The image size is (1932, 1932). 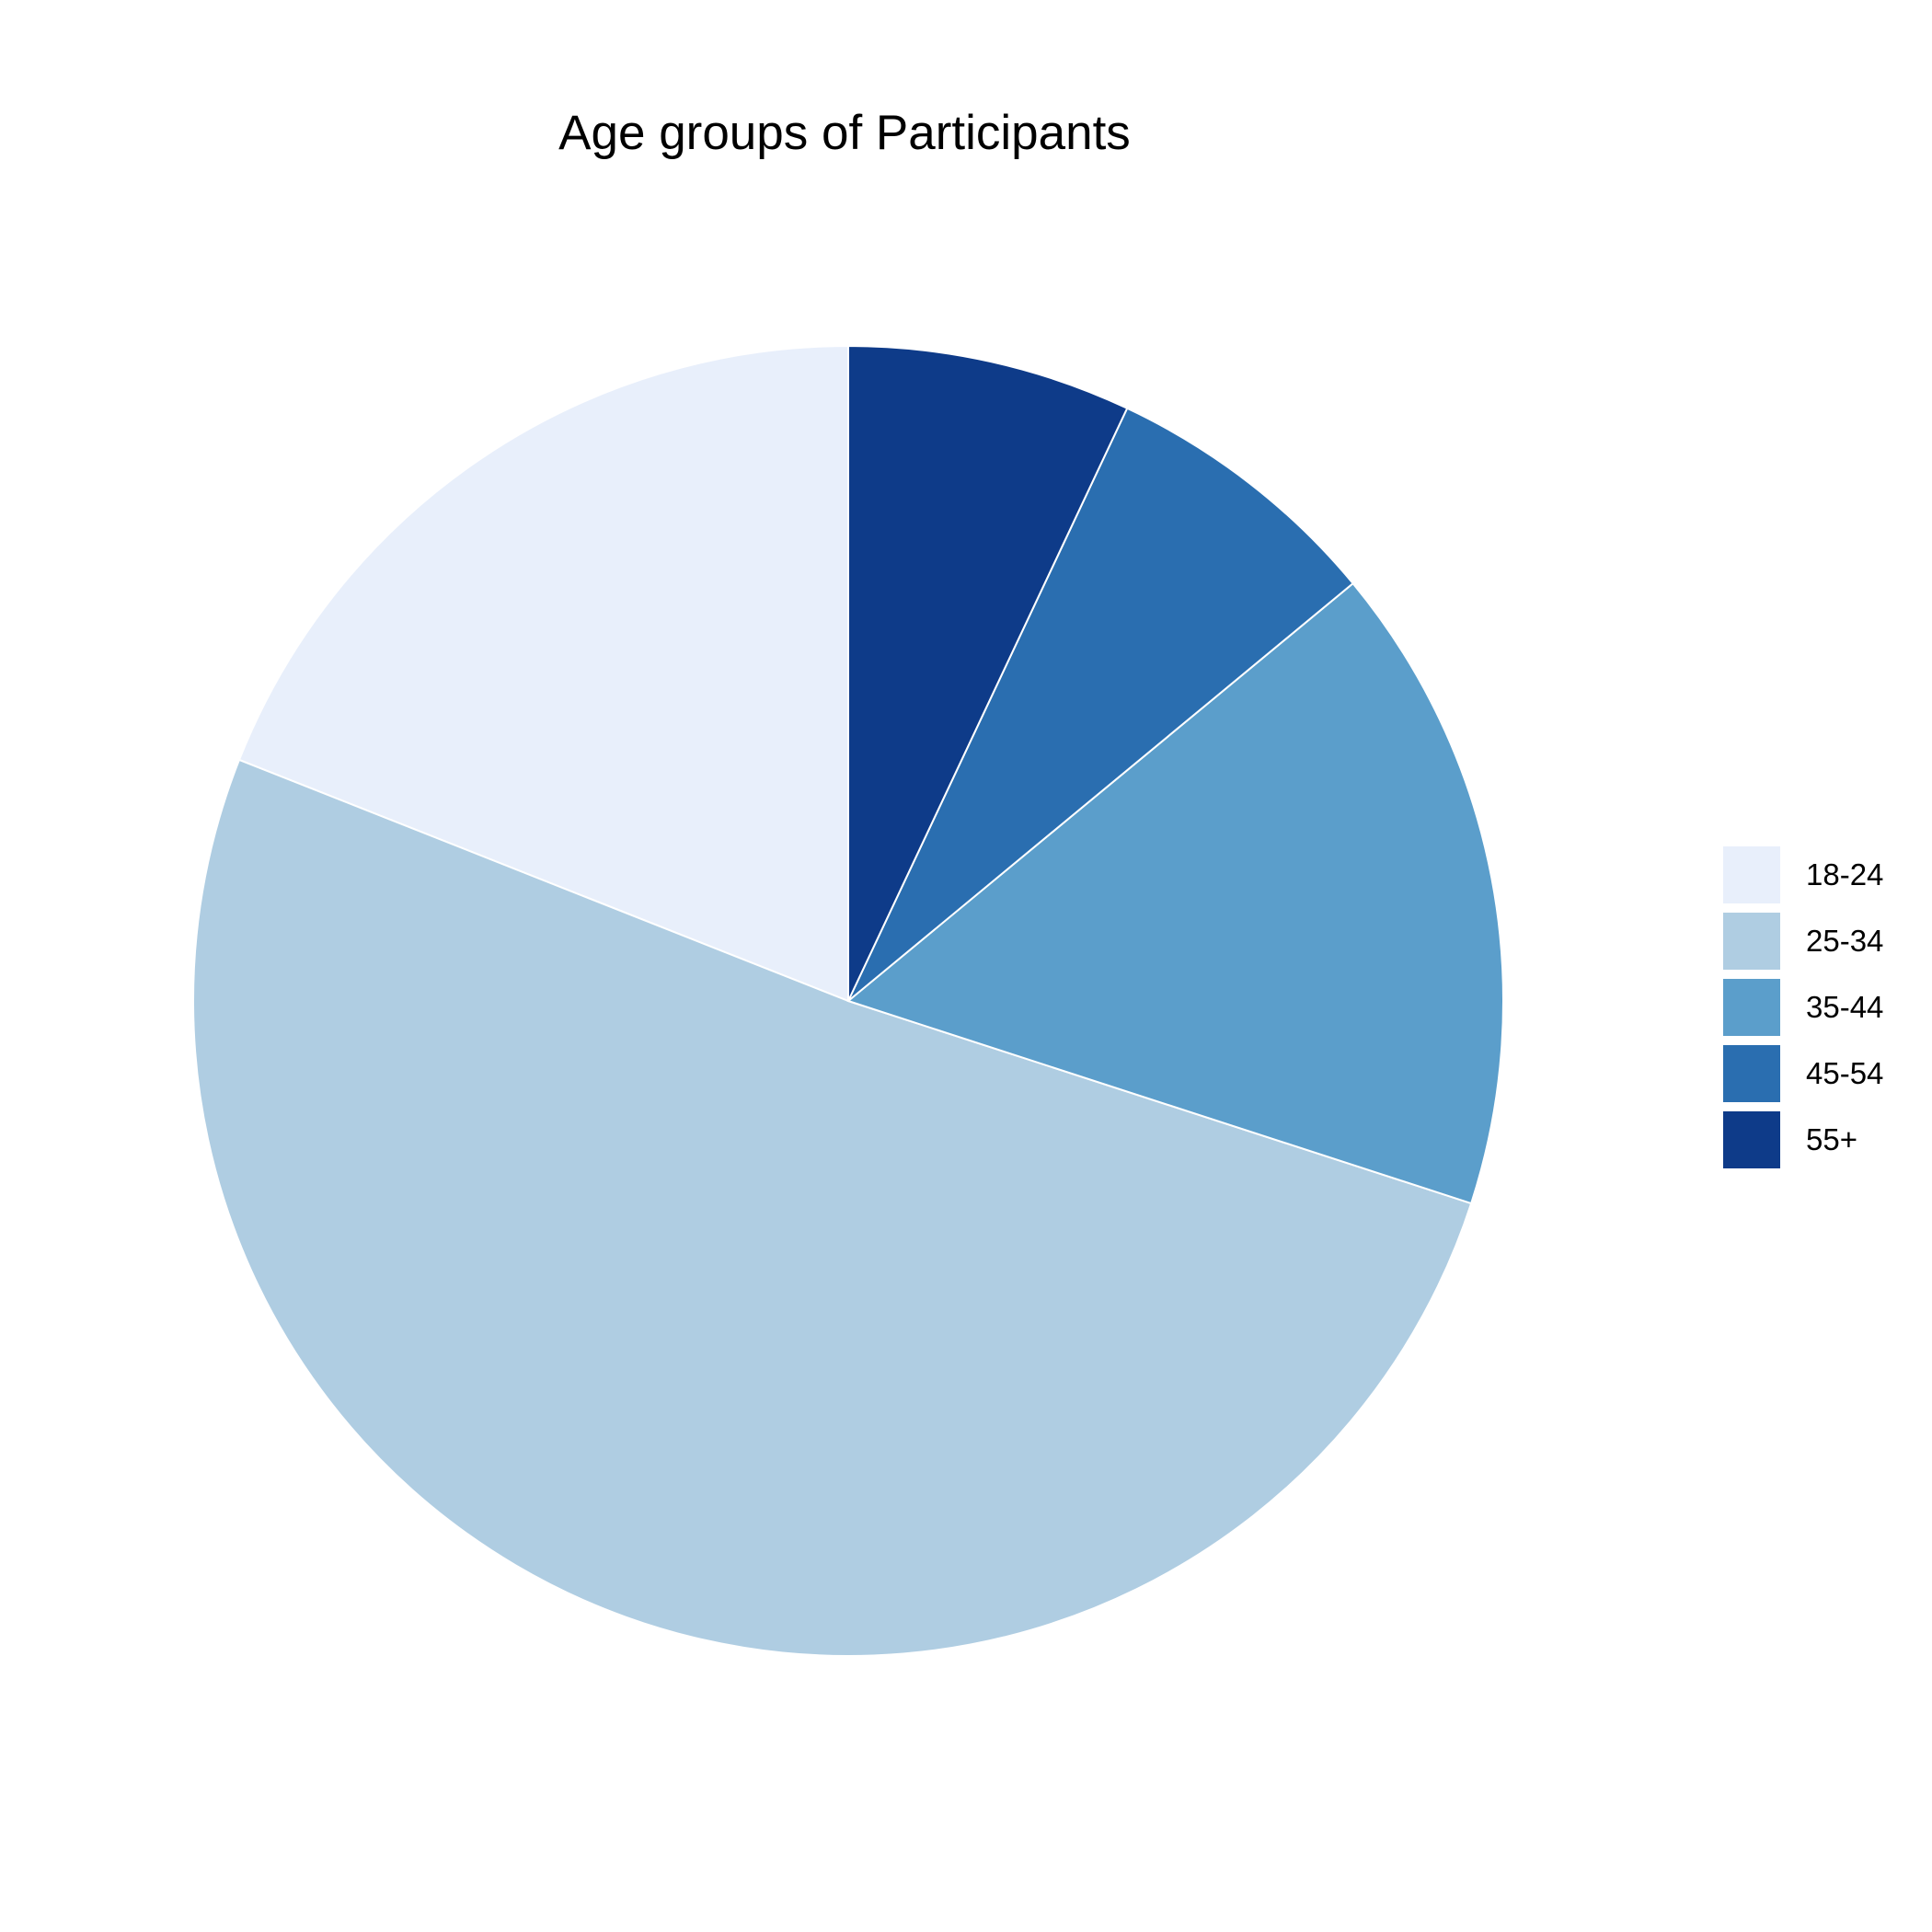 What do you see at coordinates (1802, 875) in the screenshot?
I see `legend-item-18-24: 18-24` at bounding box center [1802, 875].